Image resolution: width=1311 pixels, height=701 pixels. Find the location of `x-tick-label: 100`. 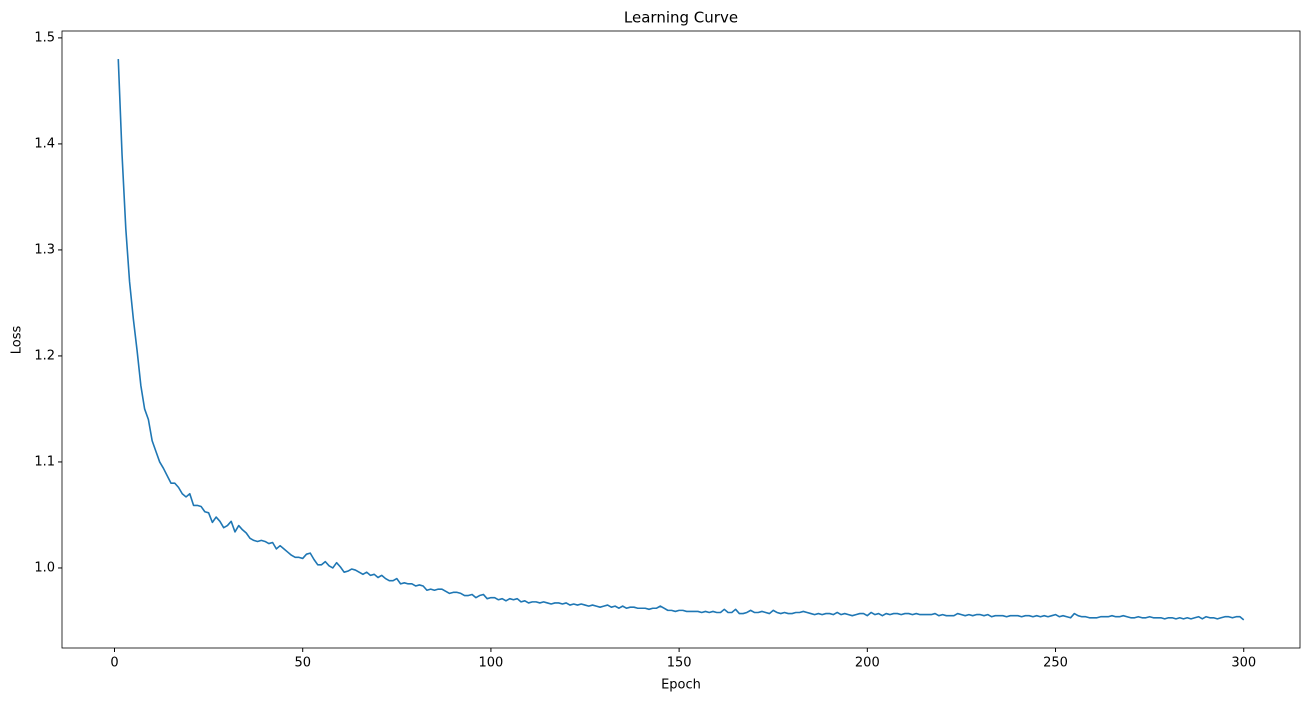

x-tick-label: 100 is located at coordinates (491, 663).